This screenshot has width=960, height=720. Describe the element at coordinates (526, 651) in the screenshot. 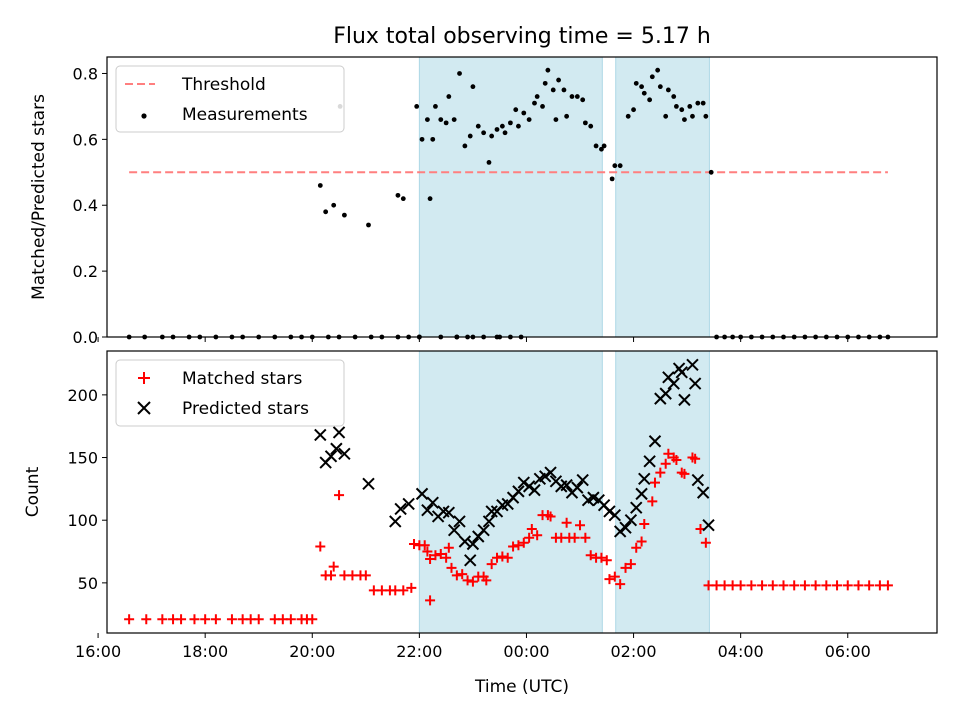

I see `x-tick-label: 00:00` at that location.